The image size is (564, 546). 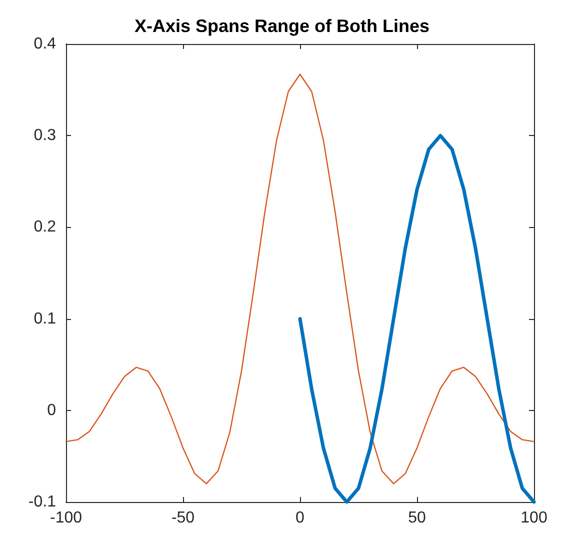 I want to click on x-tick-label: 100, so click(x=534, y=518).